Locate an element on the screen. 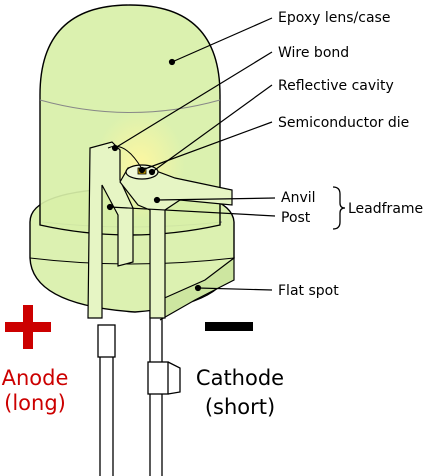 The width and height of the screenshot is (433, 476). leadframe is located at coordinates (160, 230).